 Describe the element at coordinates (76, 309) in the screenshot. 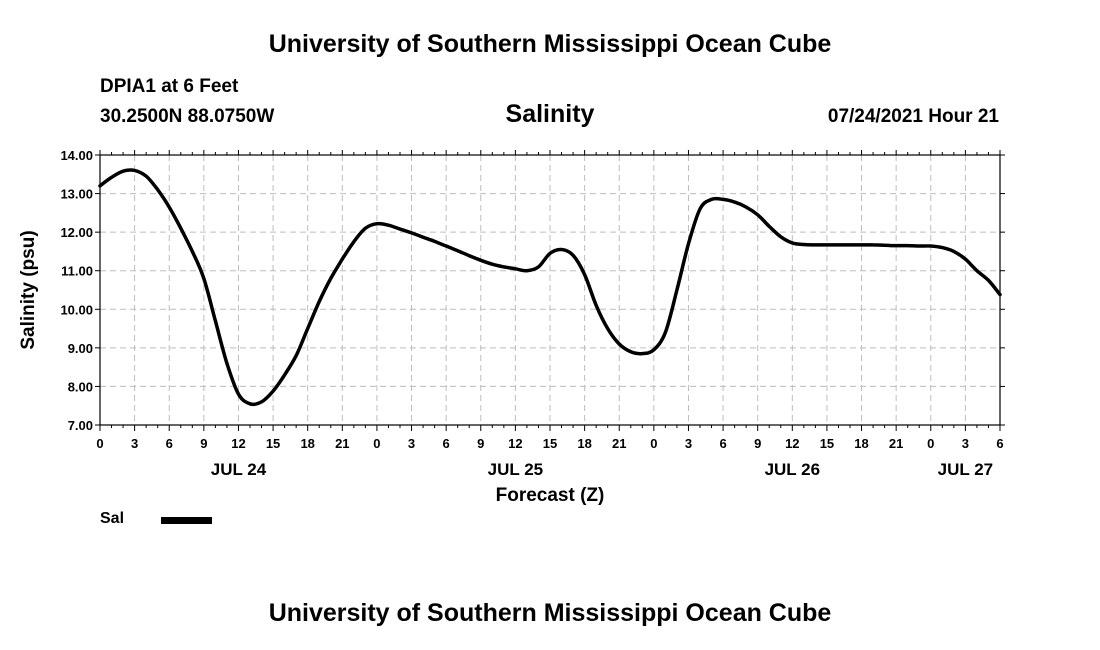

I see `y-tick-label: 10.00` at that location.